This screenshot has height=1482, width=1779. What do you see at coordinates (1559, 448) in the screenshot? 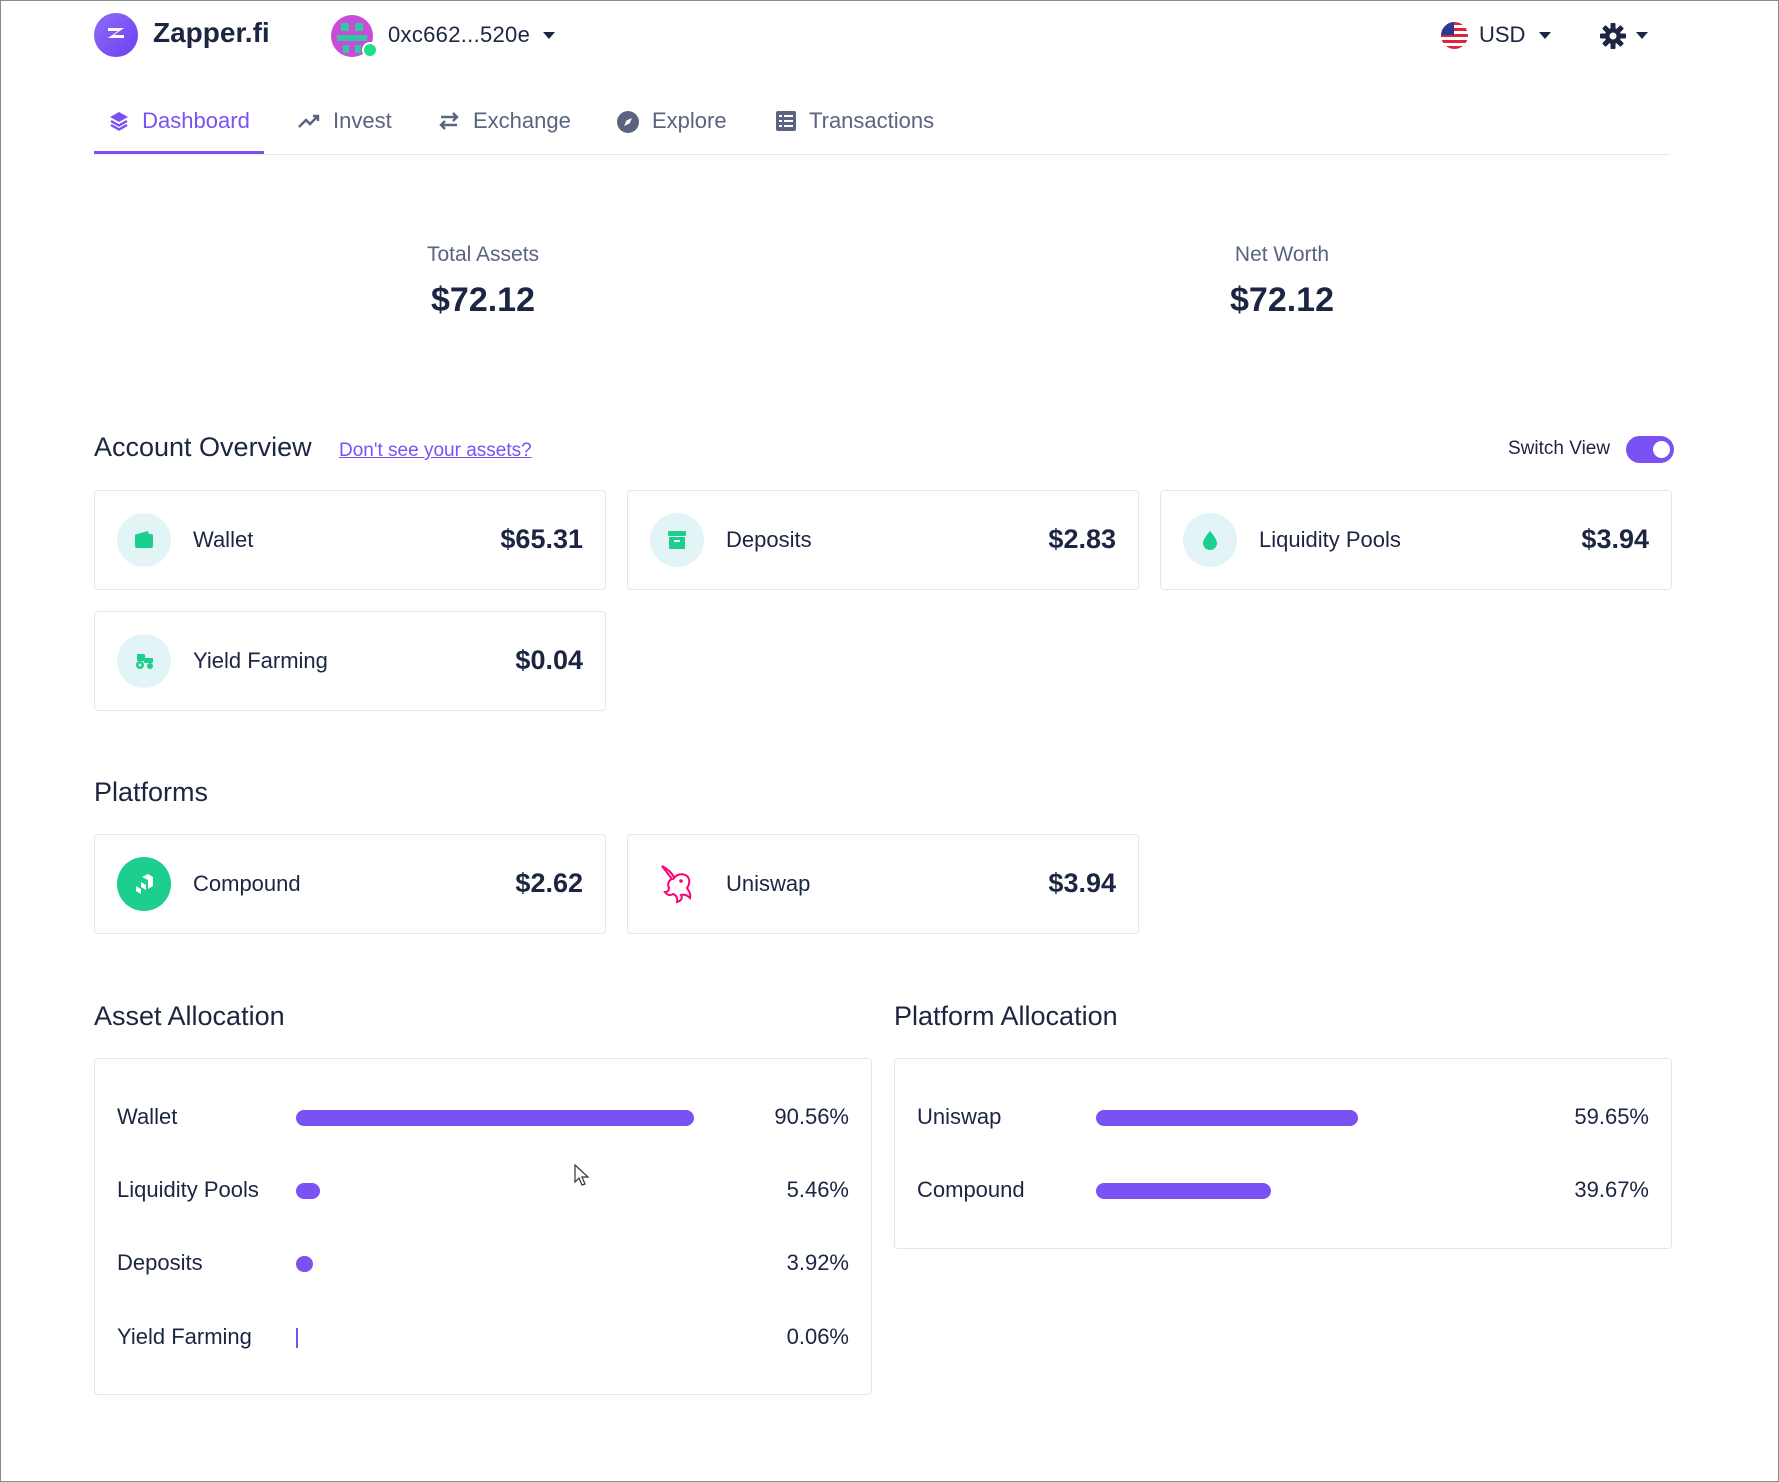
I see `switch-view-label: Switch View` at bounding box center [1559, 448].